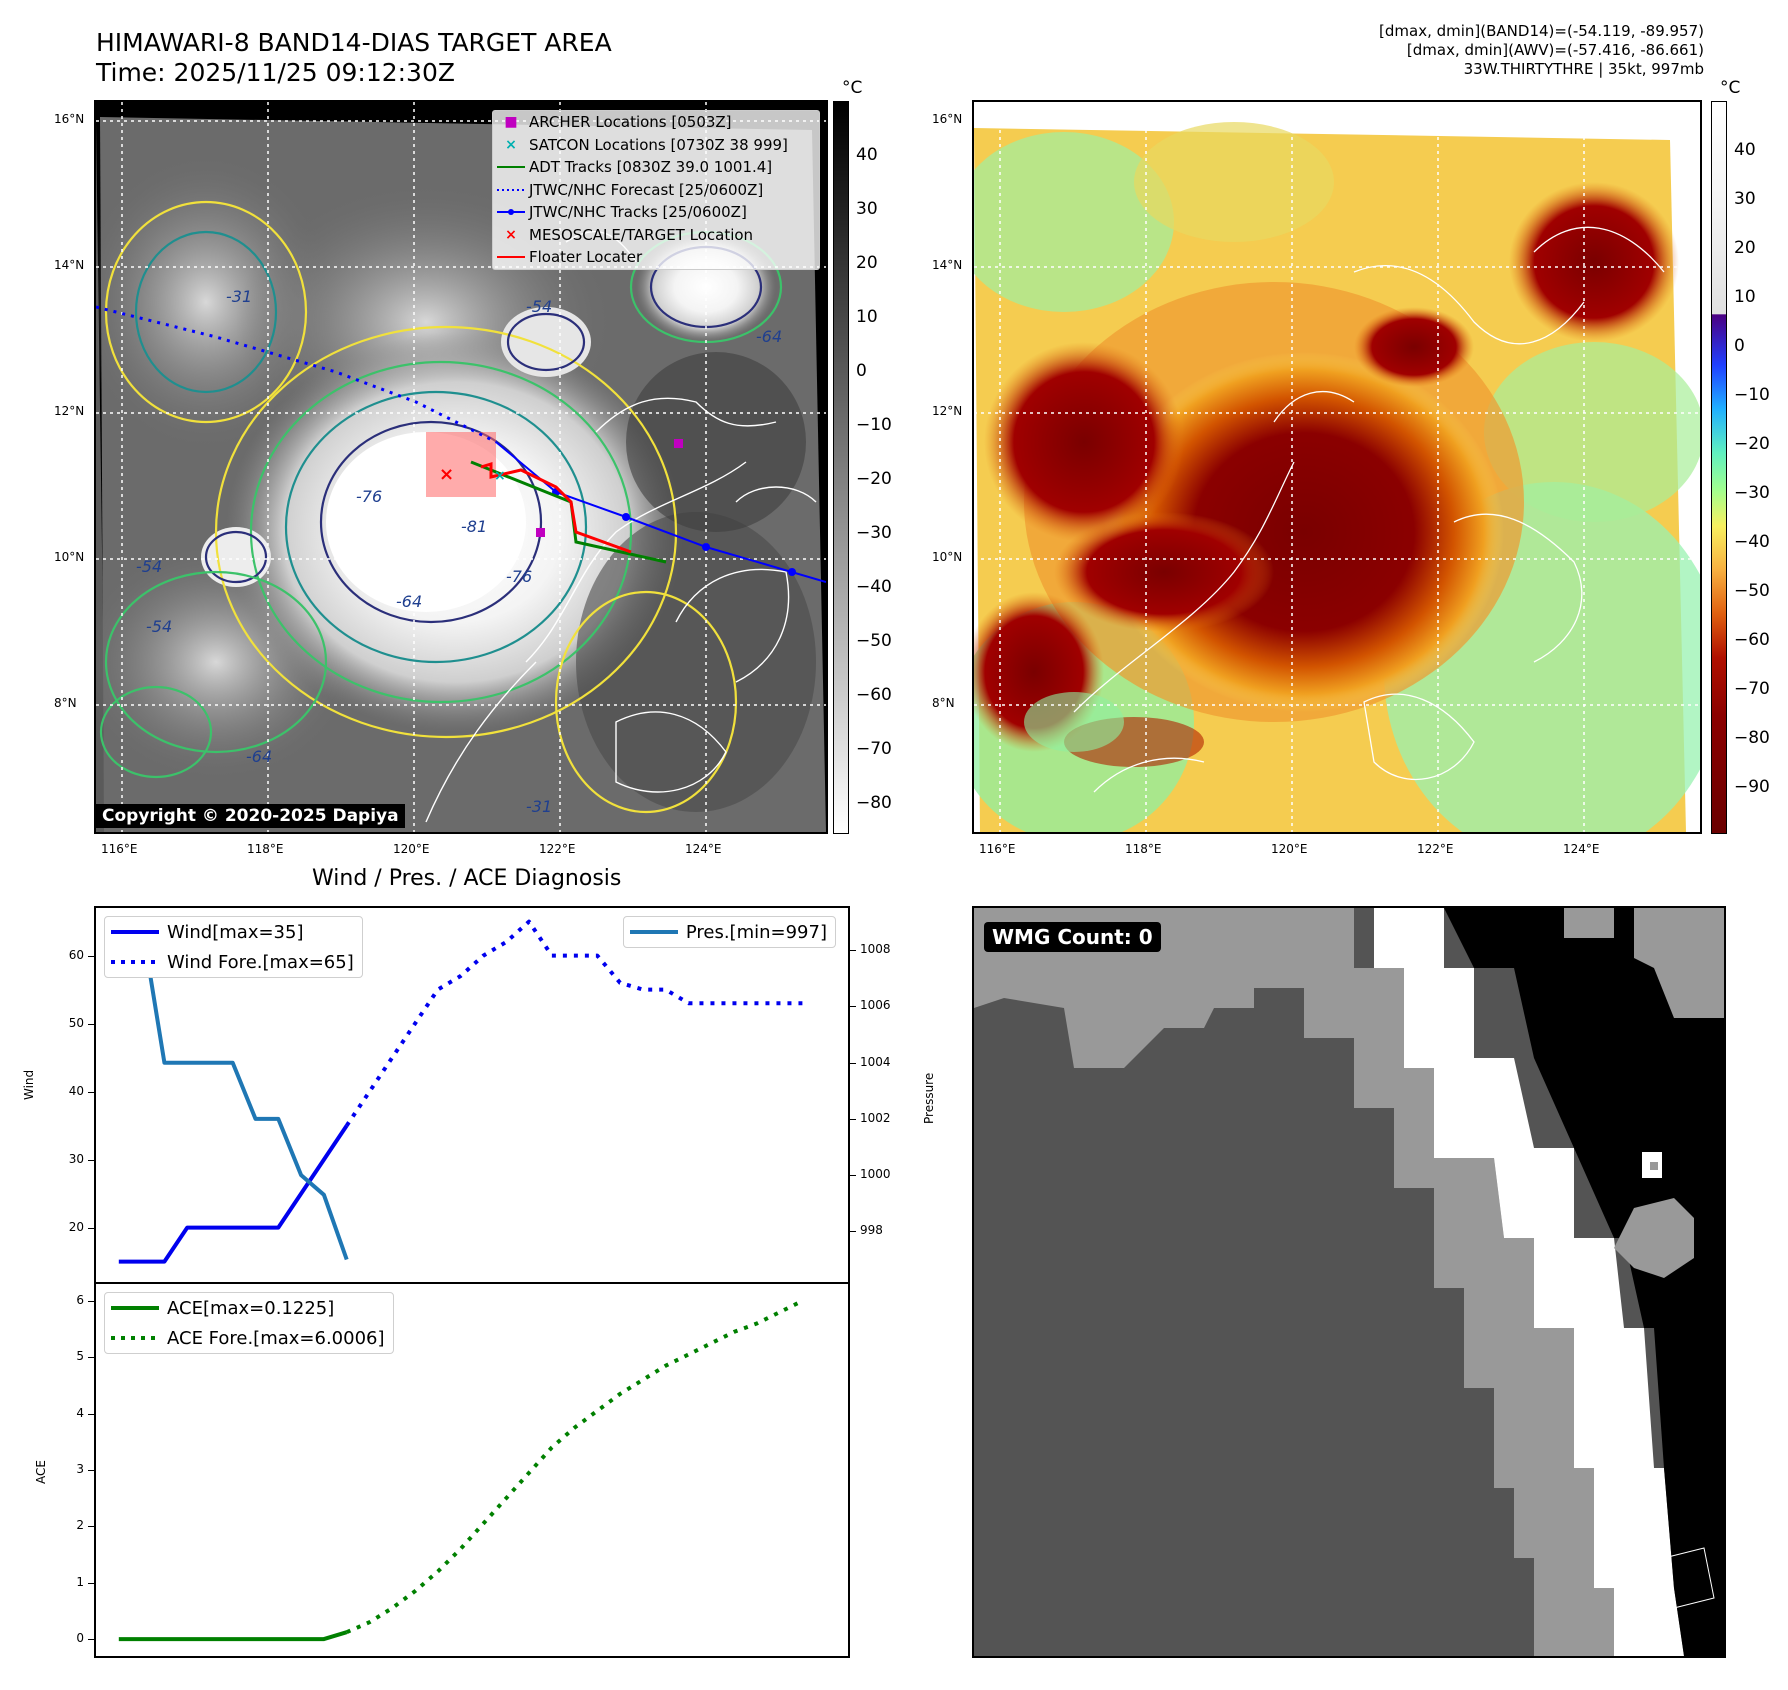  What do you see at coordinates (656, 235) in the screenshot?
I see `legend-target: × MESOSCALE/TARGET Location` at bounding box center [656, 235].